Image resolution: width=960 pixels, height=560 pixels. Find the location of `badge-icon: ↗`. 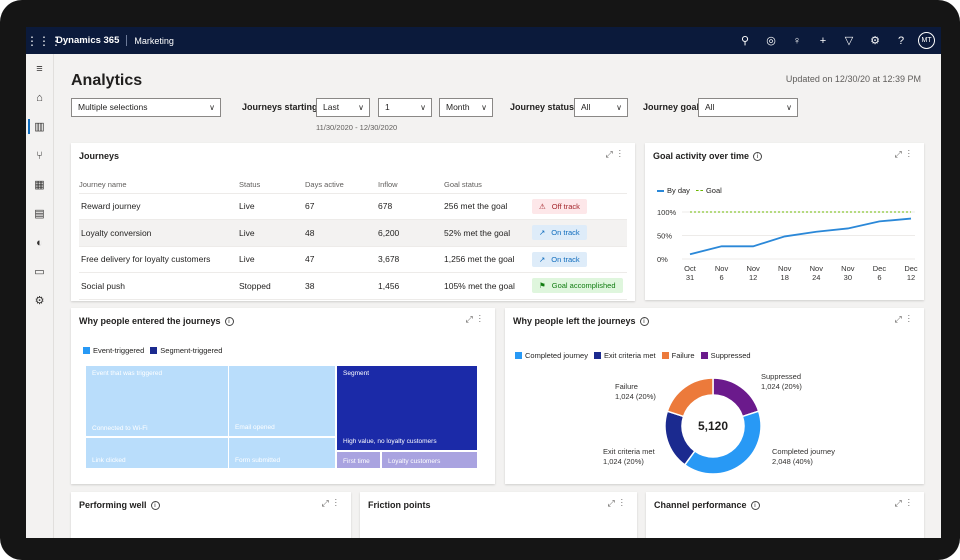

badge-icon: ↗ is located at coordinates (542, 259).